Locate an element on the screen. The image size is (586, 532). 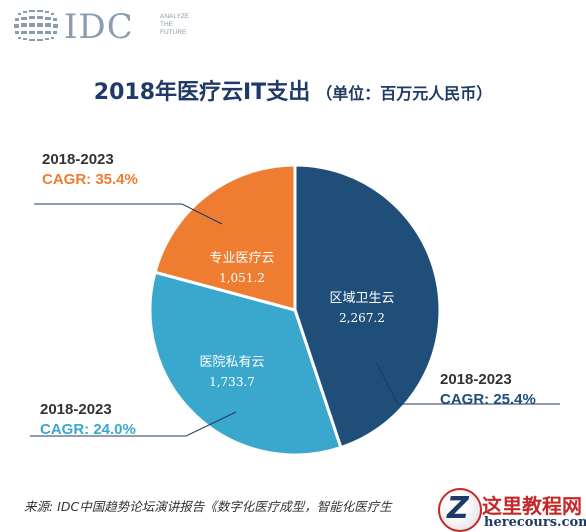
chart-unit-note: （单位：百万元人民币） is located at coordinates (404, 93).